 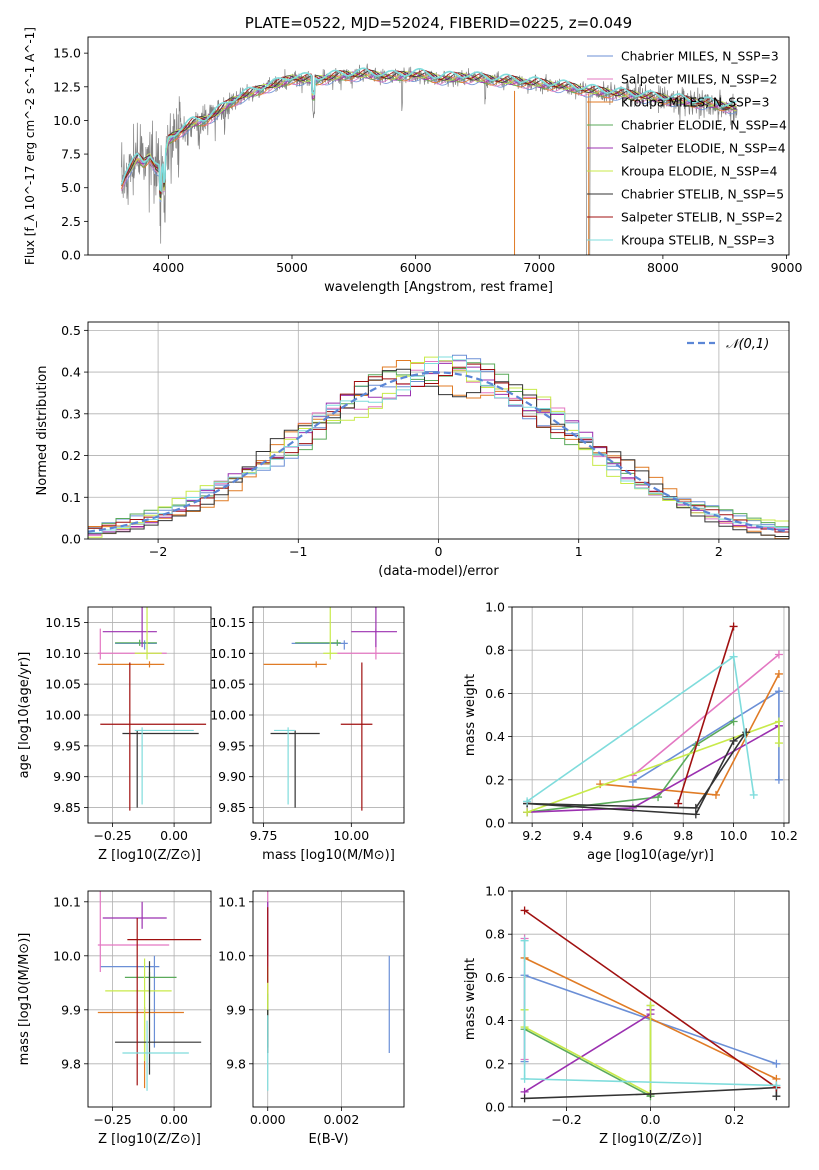 What do you see at coordinates (351, 835) in the screenshot?
I see `x-tick-label: 10.00` at bounding box center [351, 835].